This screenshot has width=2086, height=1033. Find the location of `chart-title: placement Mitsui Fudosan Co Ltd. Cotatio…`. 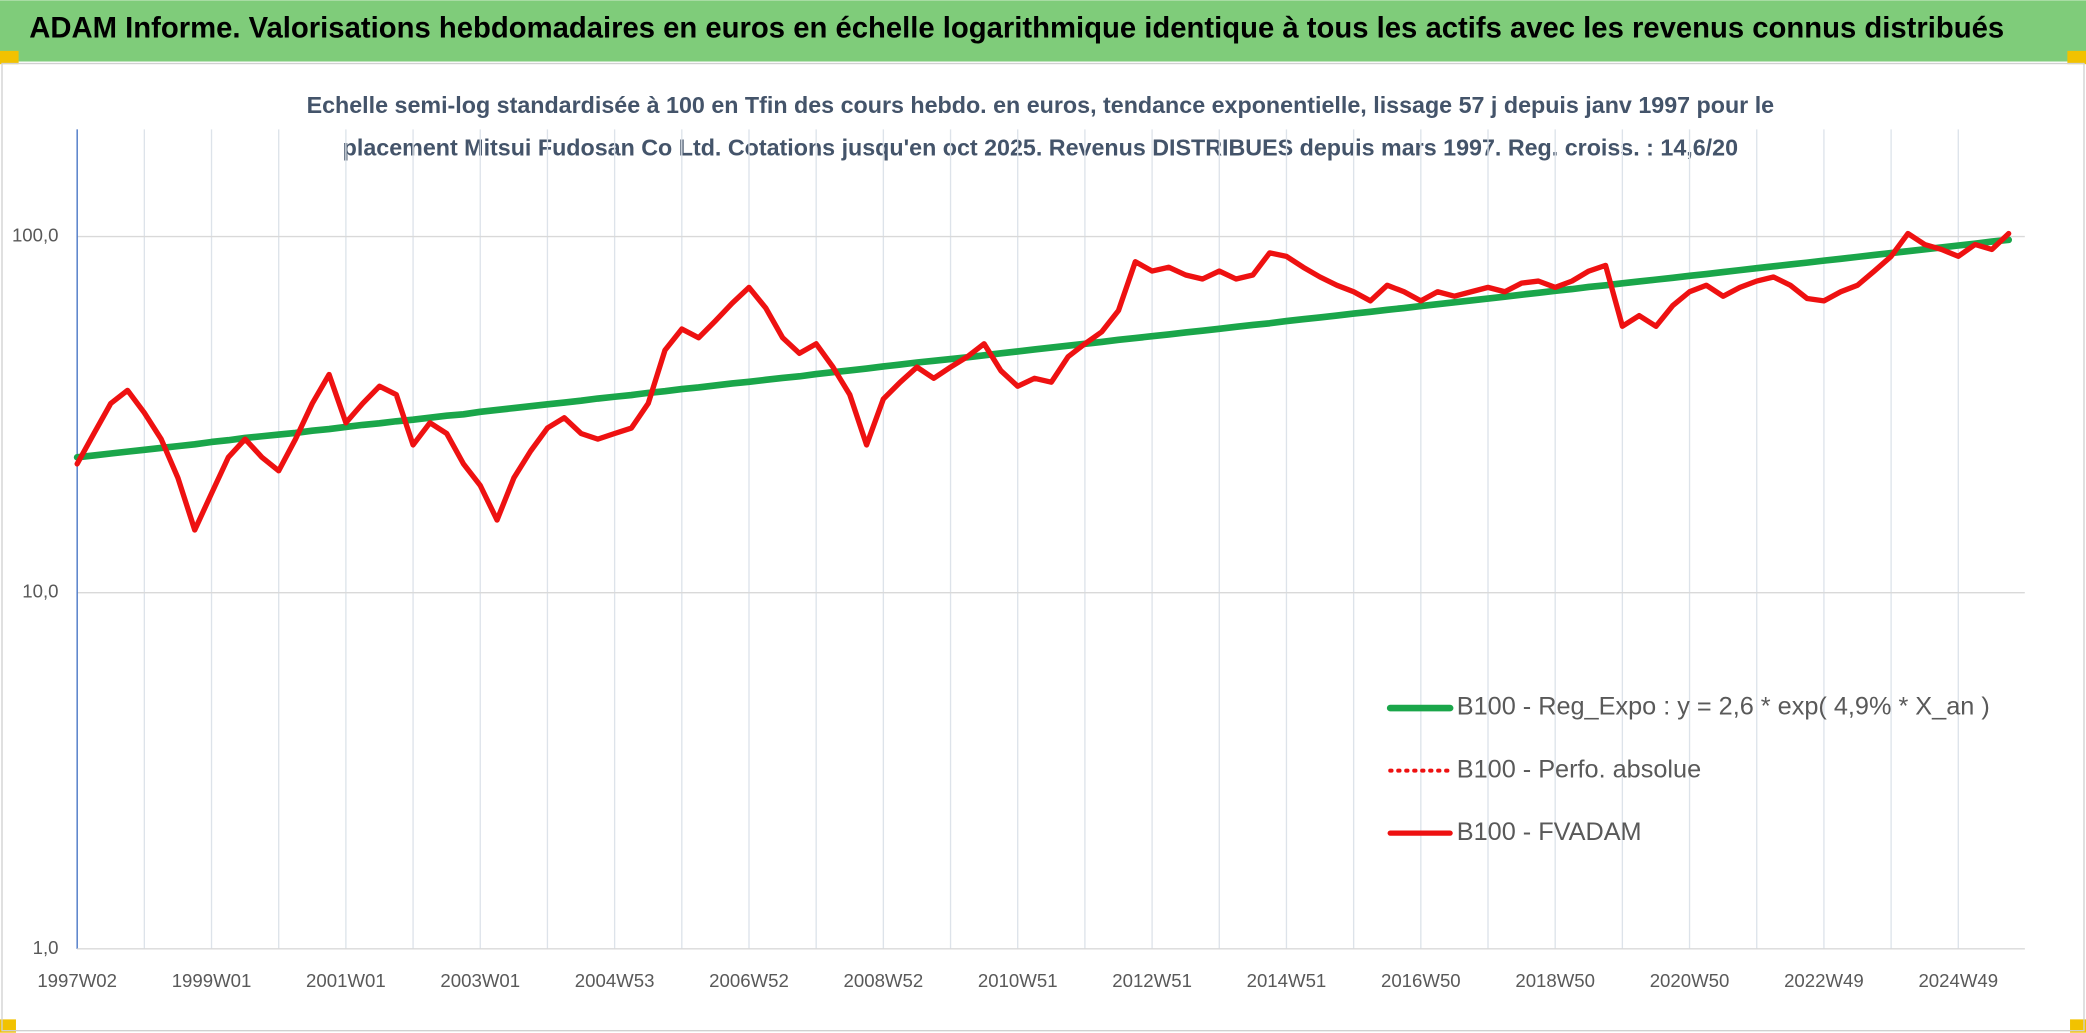

chart-title: placement Mitsui Fudosan Co Ltd. Cotatio… is located at coordinates (1040, 147).